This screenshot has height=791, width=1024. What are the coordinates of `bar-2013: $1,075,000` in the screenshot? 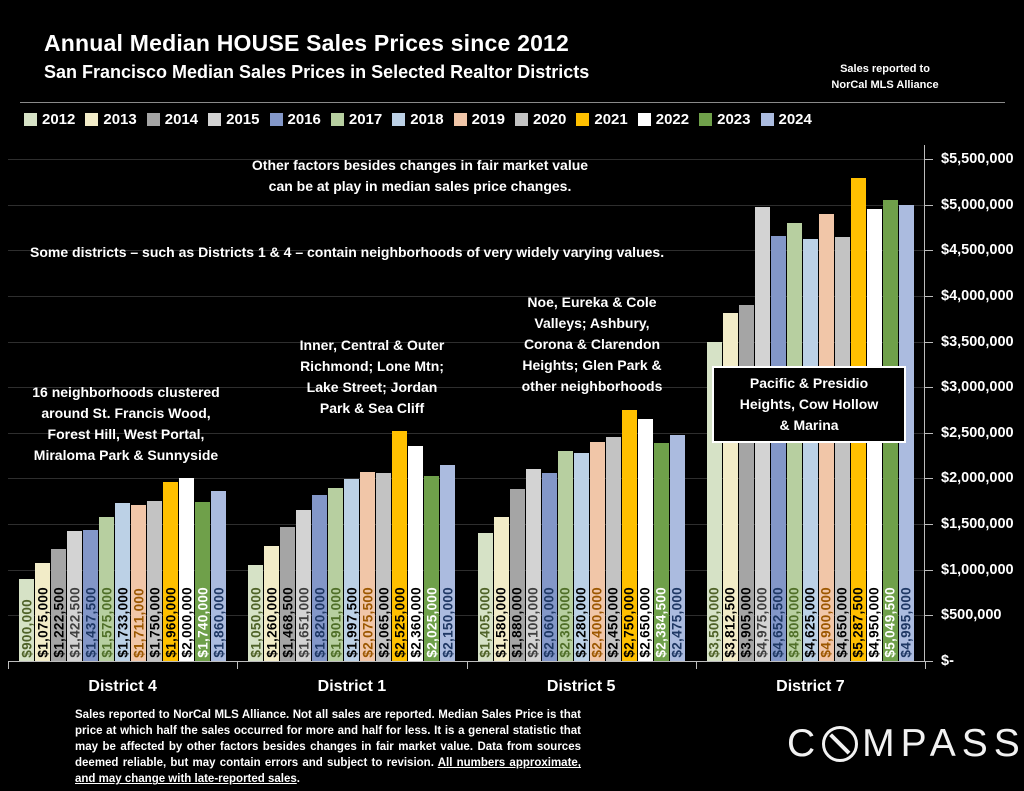 It's located at (43, 611).